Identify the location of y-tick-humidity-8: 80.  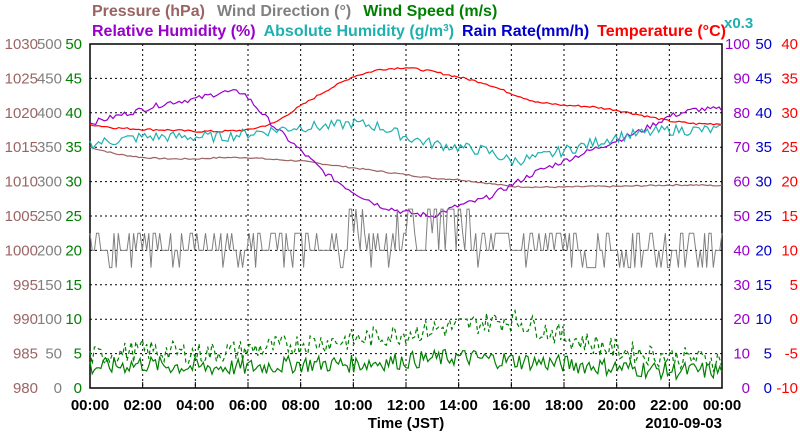
(741, 113).